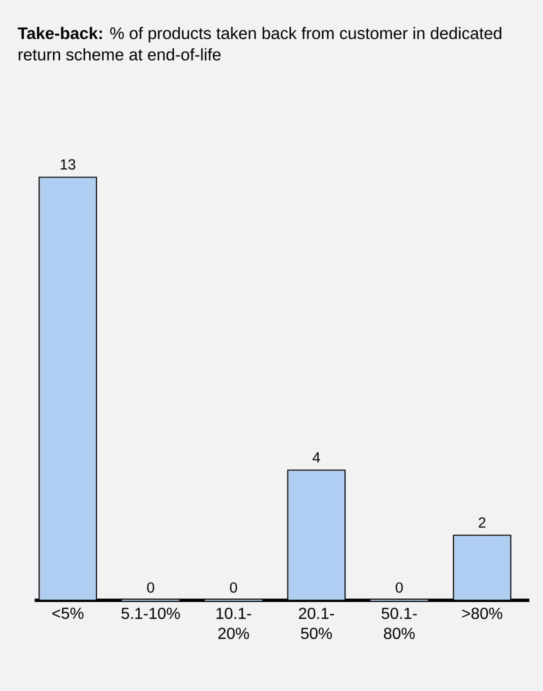 The width and height of the screenshot is (543, 691). What do you see at coordinates (482, 522) in the screenshot?
I see `data-label: 2` at bounding box center [482, 522].